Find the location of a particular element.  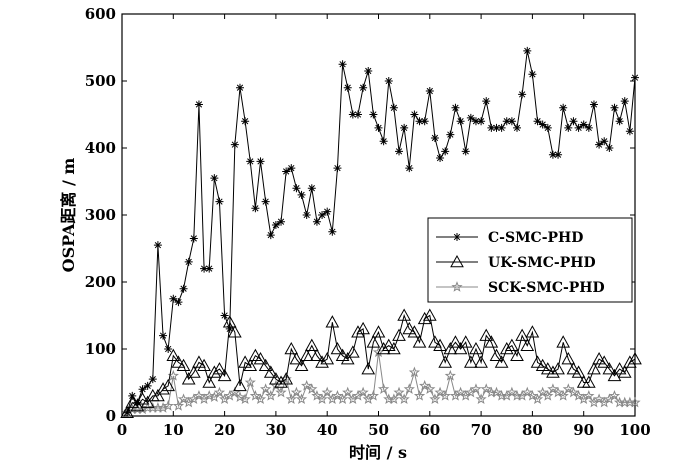

legend-item-sck-smc-phd: SCK-SMC-PHD is located at coordinates (520, 288).